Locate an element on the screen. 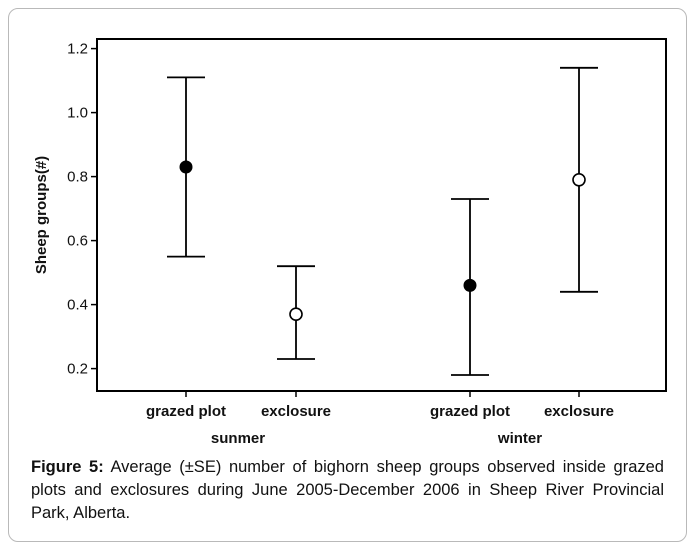  y-tick-label: 0.4 is located at coordinates (77, 305).